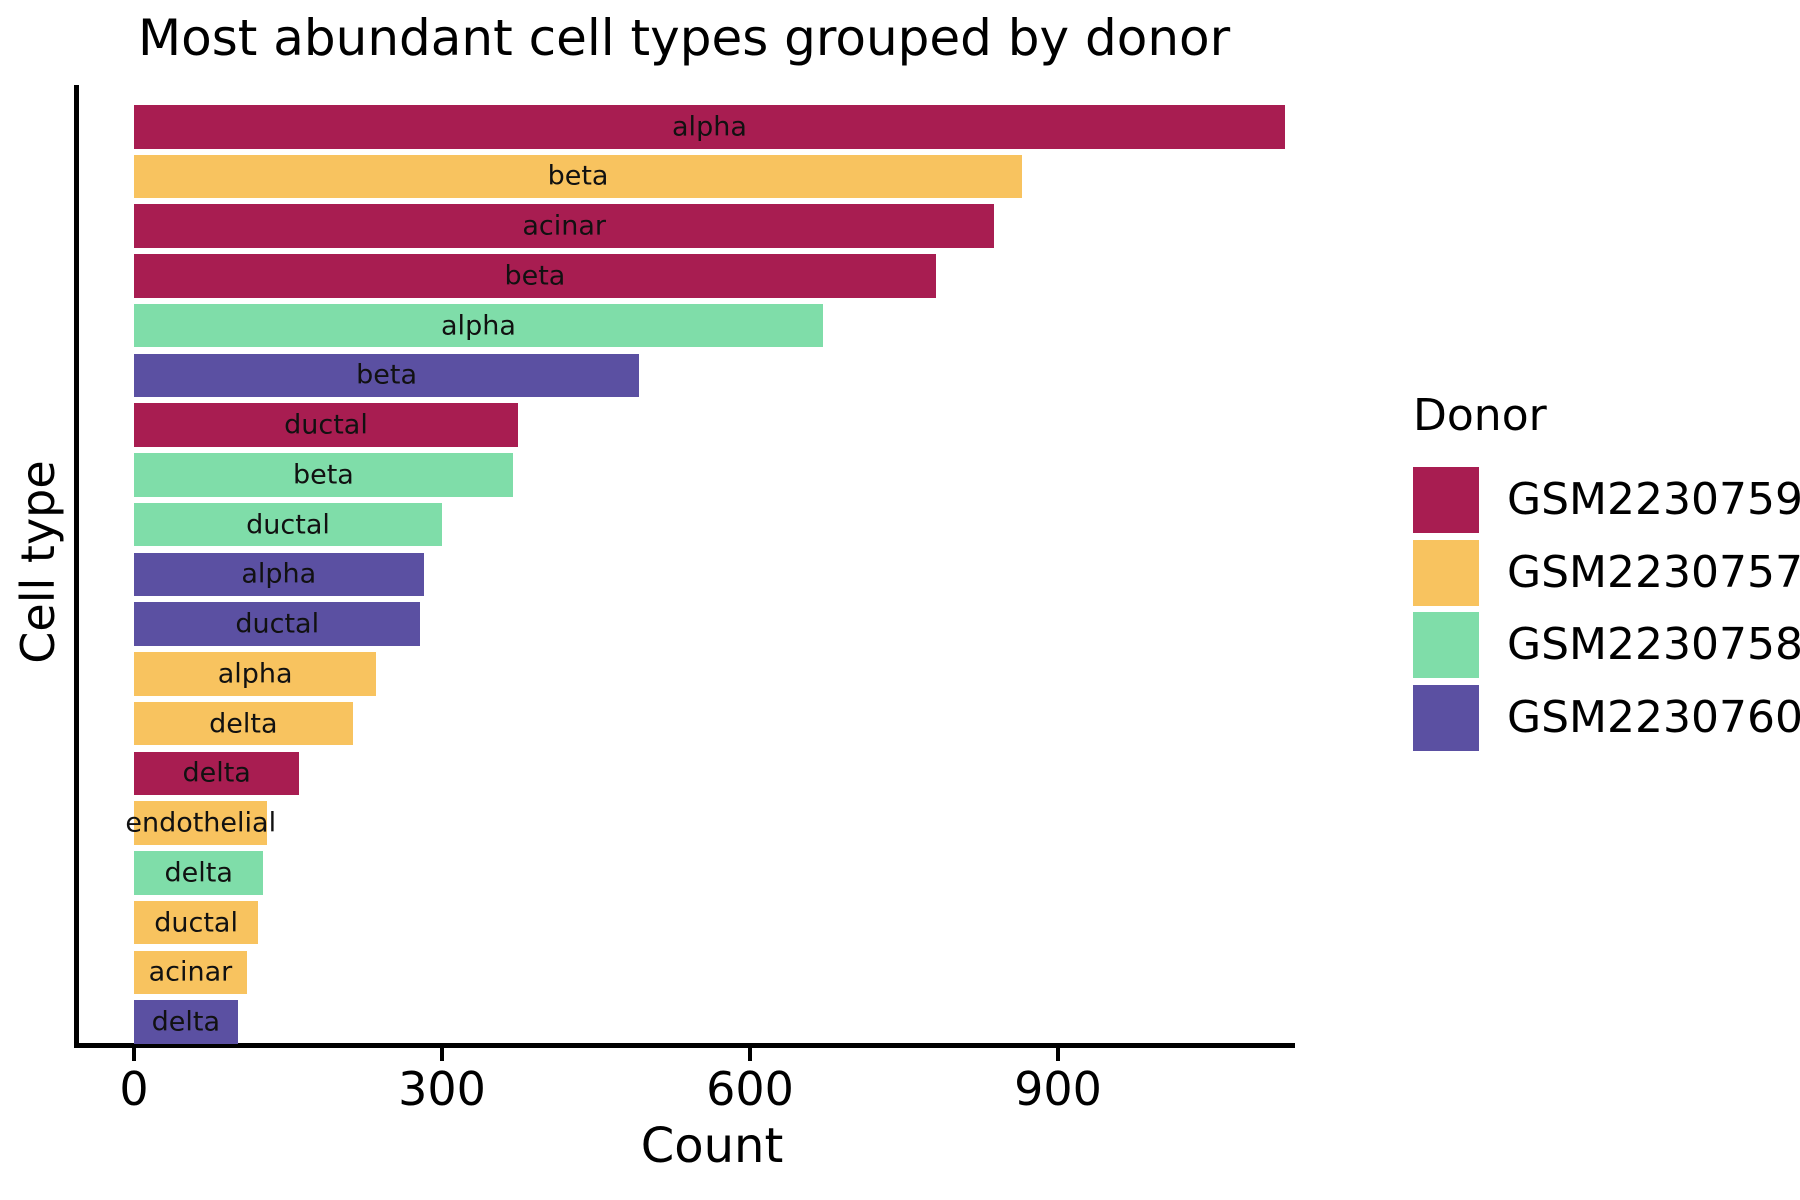  Describe the element at coordinates (712, 1146) in the screenshot. I see `x-axis-label: Count` at that location.